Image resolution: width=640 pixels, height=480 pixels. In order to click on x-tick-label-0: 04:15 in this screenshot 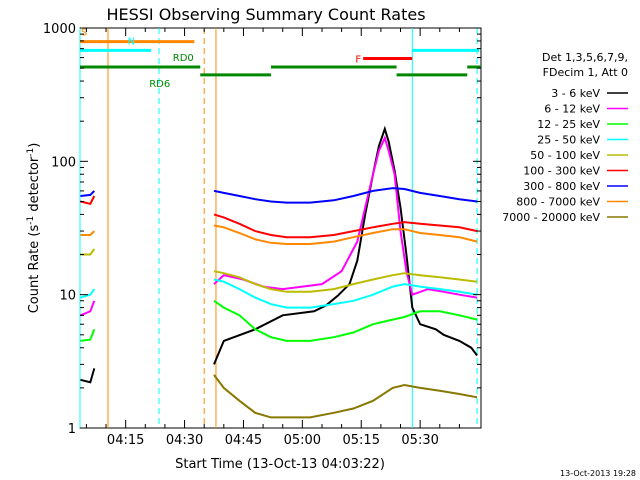, I will do `click(125, 440)`.